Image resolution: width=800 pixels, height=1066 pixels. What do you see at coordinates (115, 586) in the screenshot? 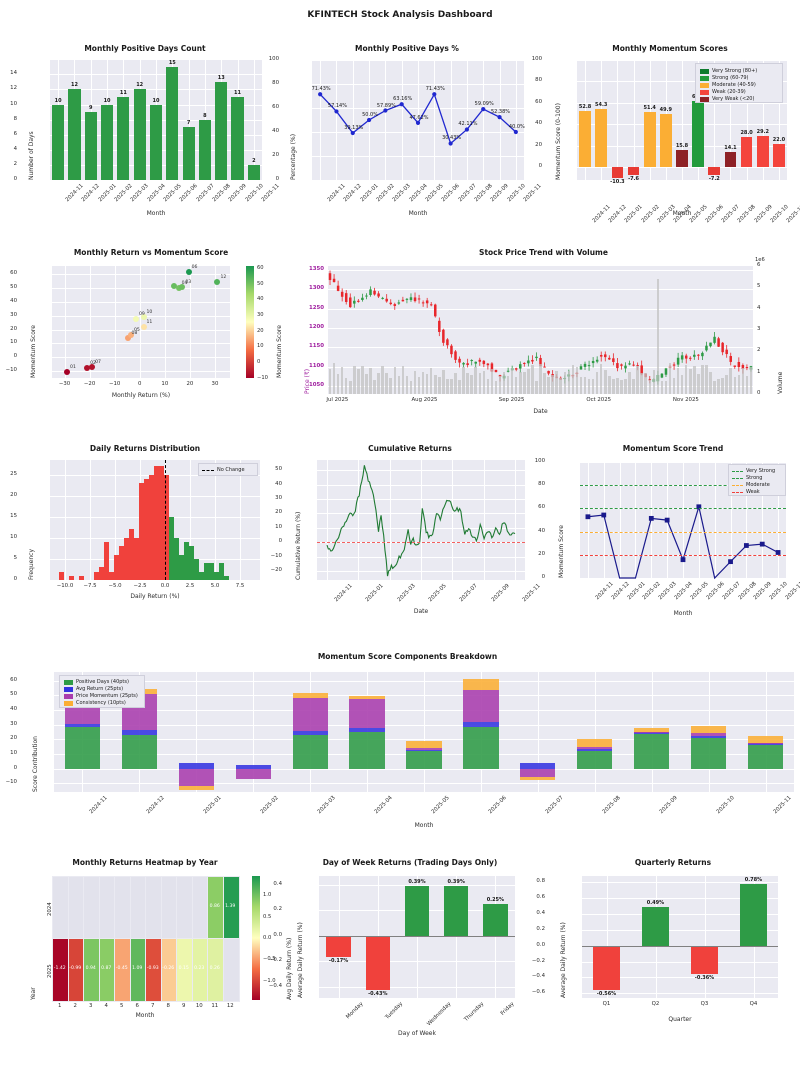
I see `x-tick: −5.0` at bounding box center [115, 586].